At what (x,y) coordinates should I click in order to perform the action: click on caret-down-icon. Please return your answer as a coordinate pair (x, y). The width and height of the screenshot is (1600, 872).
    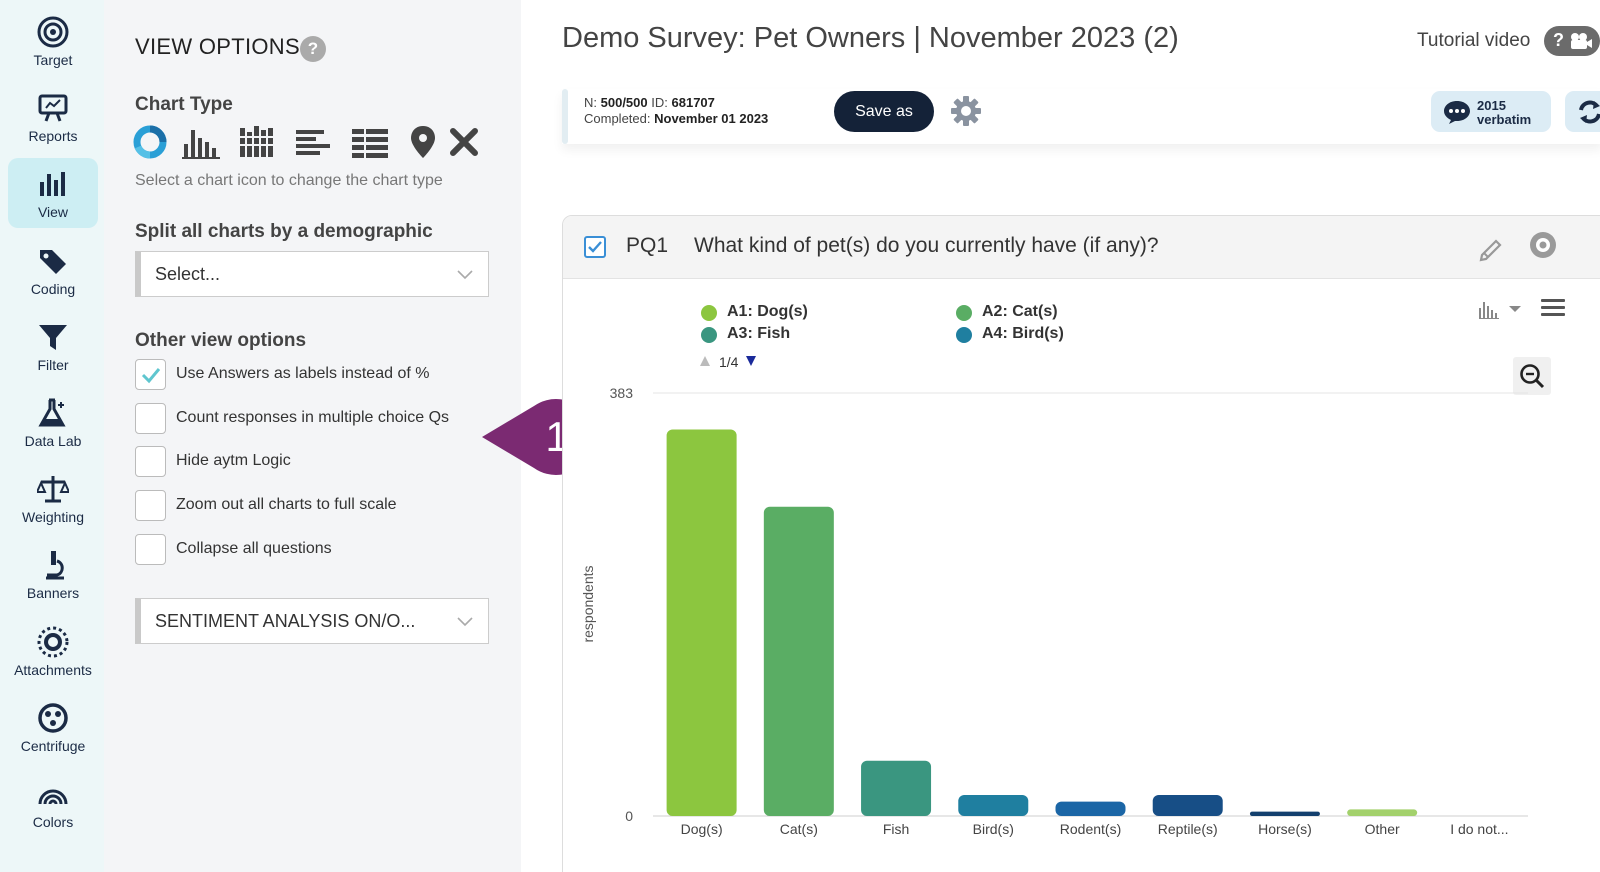
    Looking at the image, I should click on (1515, 309).